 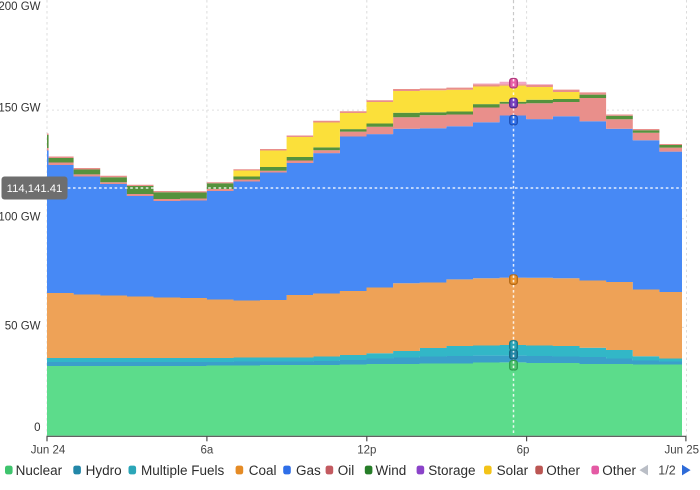 What do you see at coordinates (39, 470) in the screenshot?
I see `svg-text: Nuclear` at bounding box center [39, 470].